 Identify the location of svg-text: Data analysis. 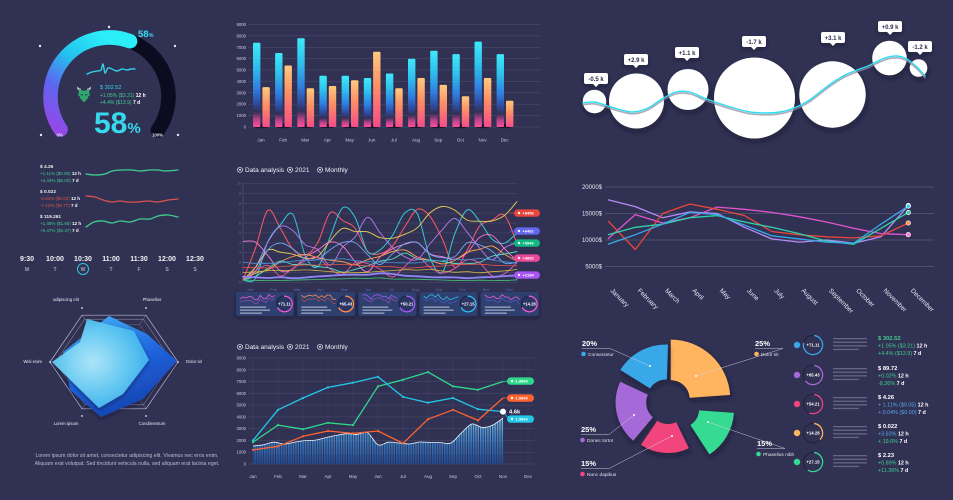
(265, 170).